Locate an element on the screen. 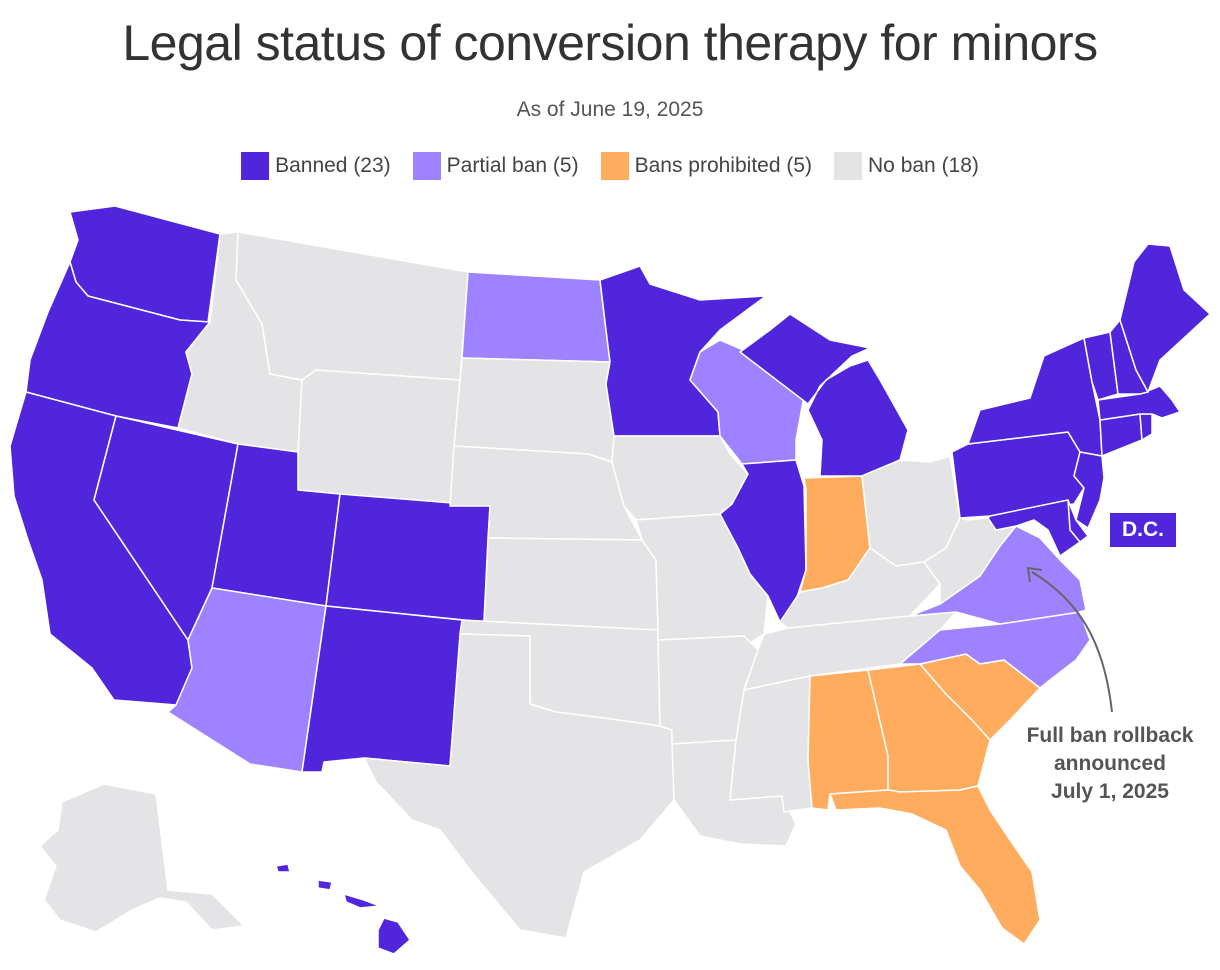 The image size is (1220, 970). legend-item-bans-prohibited: Bans prohibited (5) is located at coordinates (706, 166).